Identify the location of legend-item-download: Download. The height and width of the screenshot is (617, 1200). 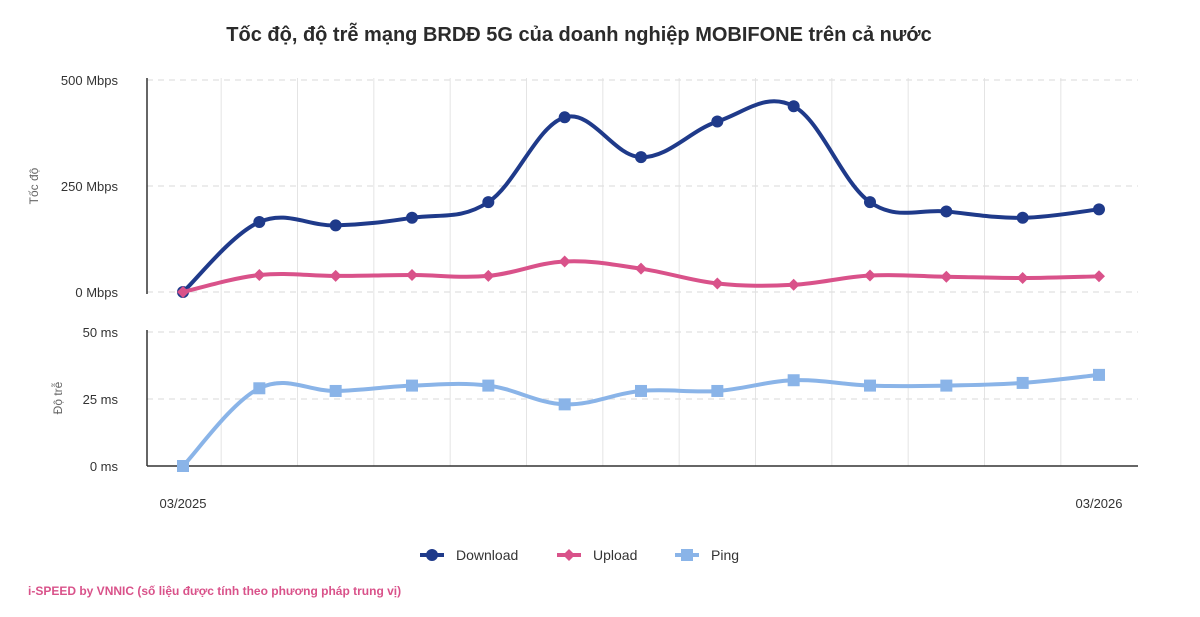
(469, 555).